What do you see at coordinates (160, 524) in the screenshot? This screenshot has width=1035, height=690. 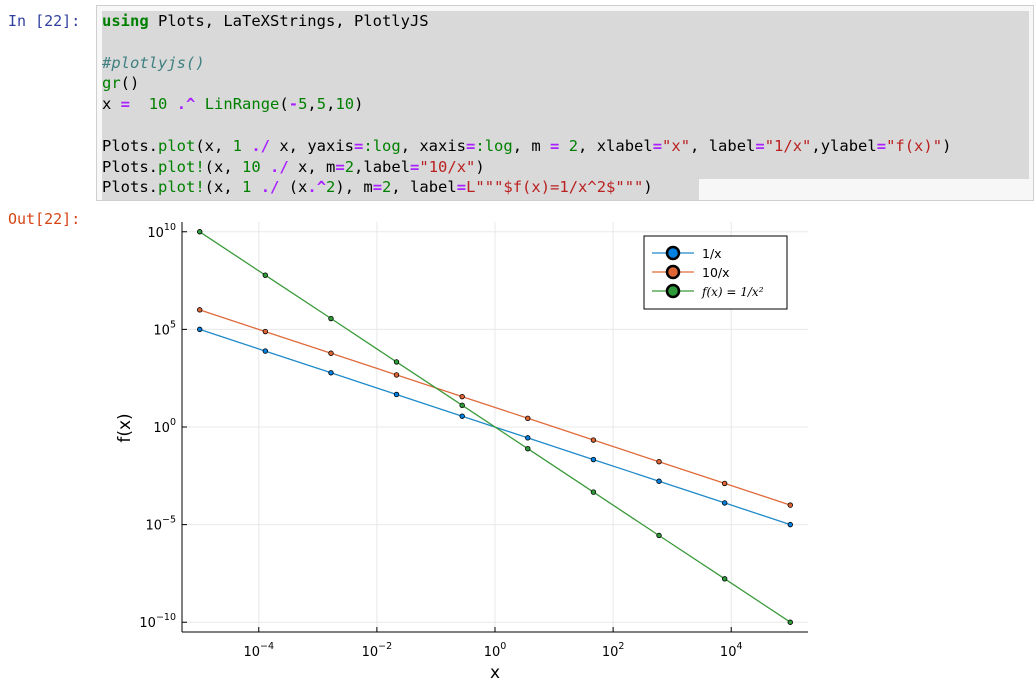 I see `y-tick-label: 10⁻⁵` at bounding box center [160, 524].